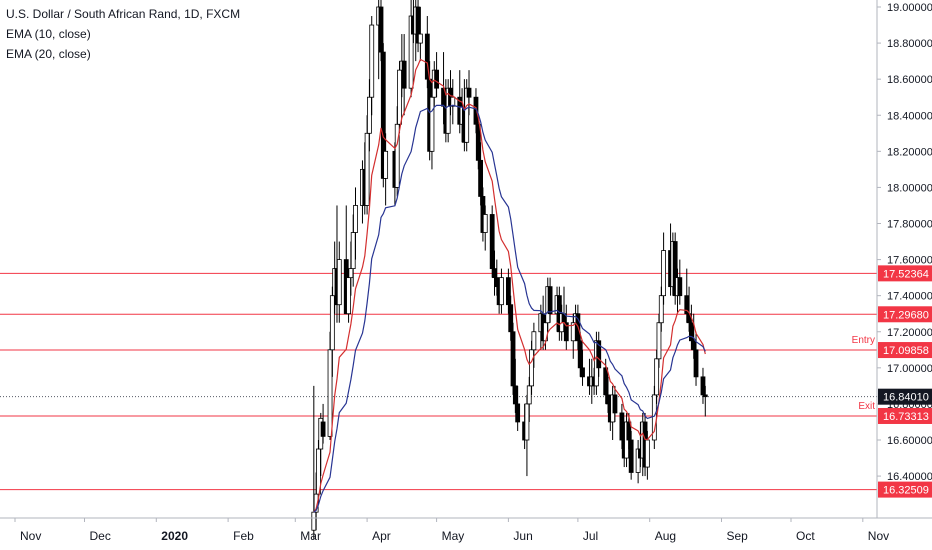 Image resolution: width=932 pixels, height=550 pixels. Describe the element at coordinates (48, 34) in the screenshot. I see `indicator-ema10-label: EMA (10, close)` at that location.